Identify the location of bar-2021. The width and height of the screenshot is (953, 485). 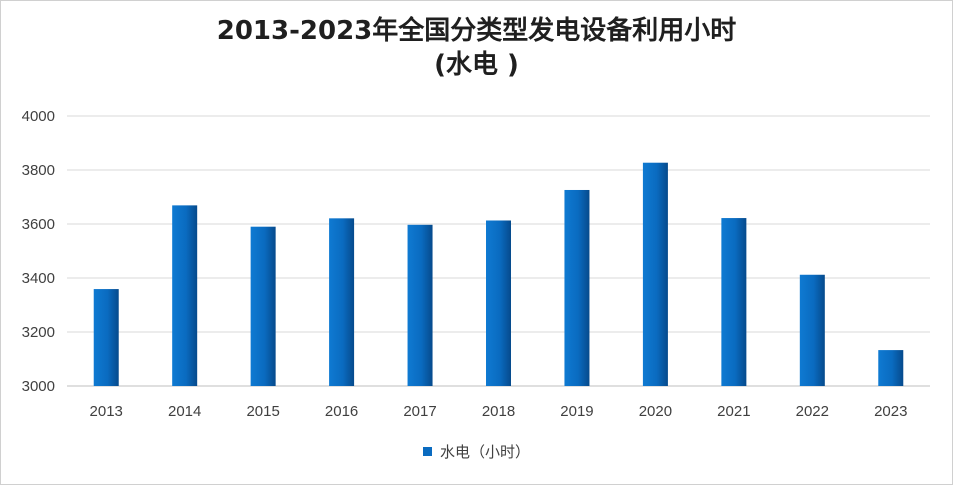
(734, 302).